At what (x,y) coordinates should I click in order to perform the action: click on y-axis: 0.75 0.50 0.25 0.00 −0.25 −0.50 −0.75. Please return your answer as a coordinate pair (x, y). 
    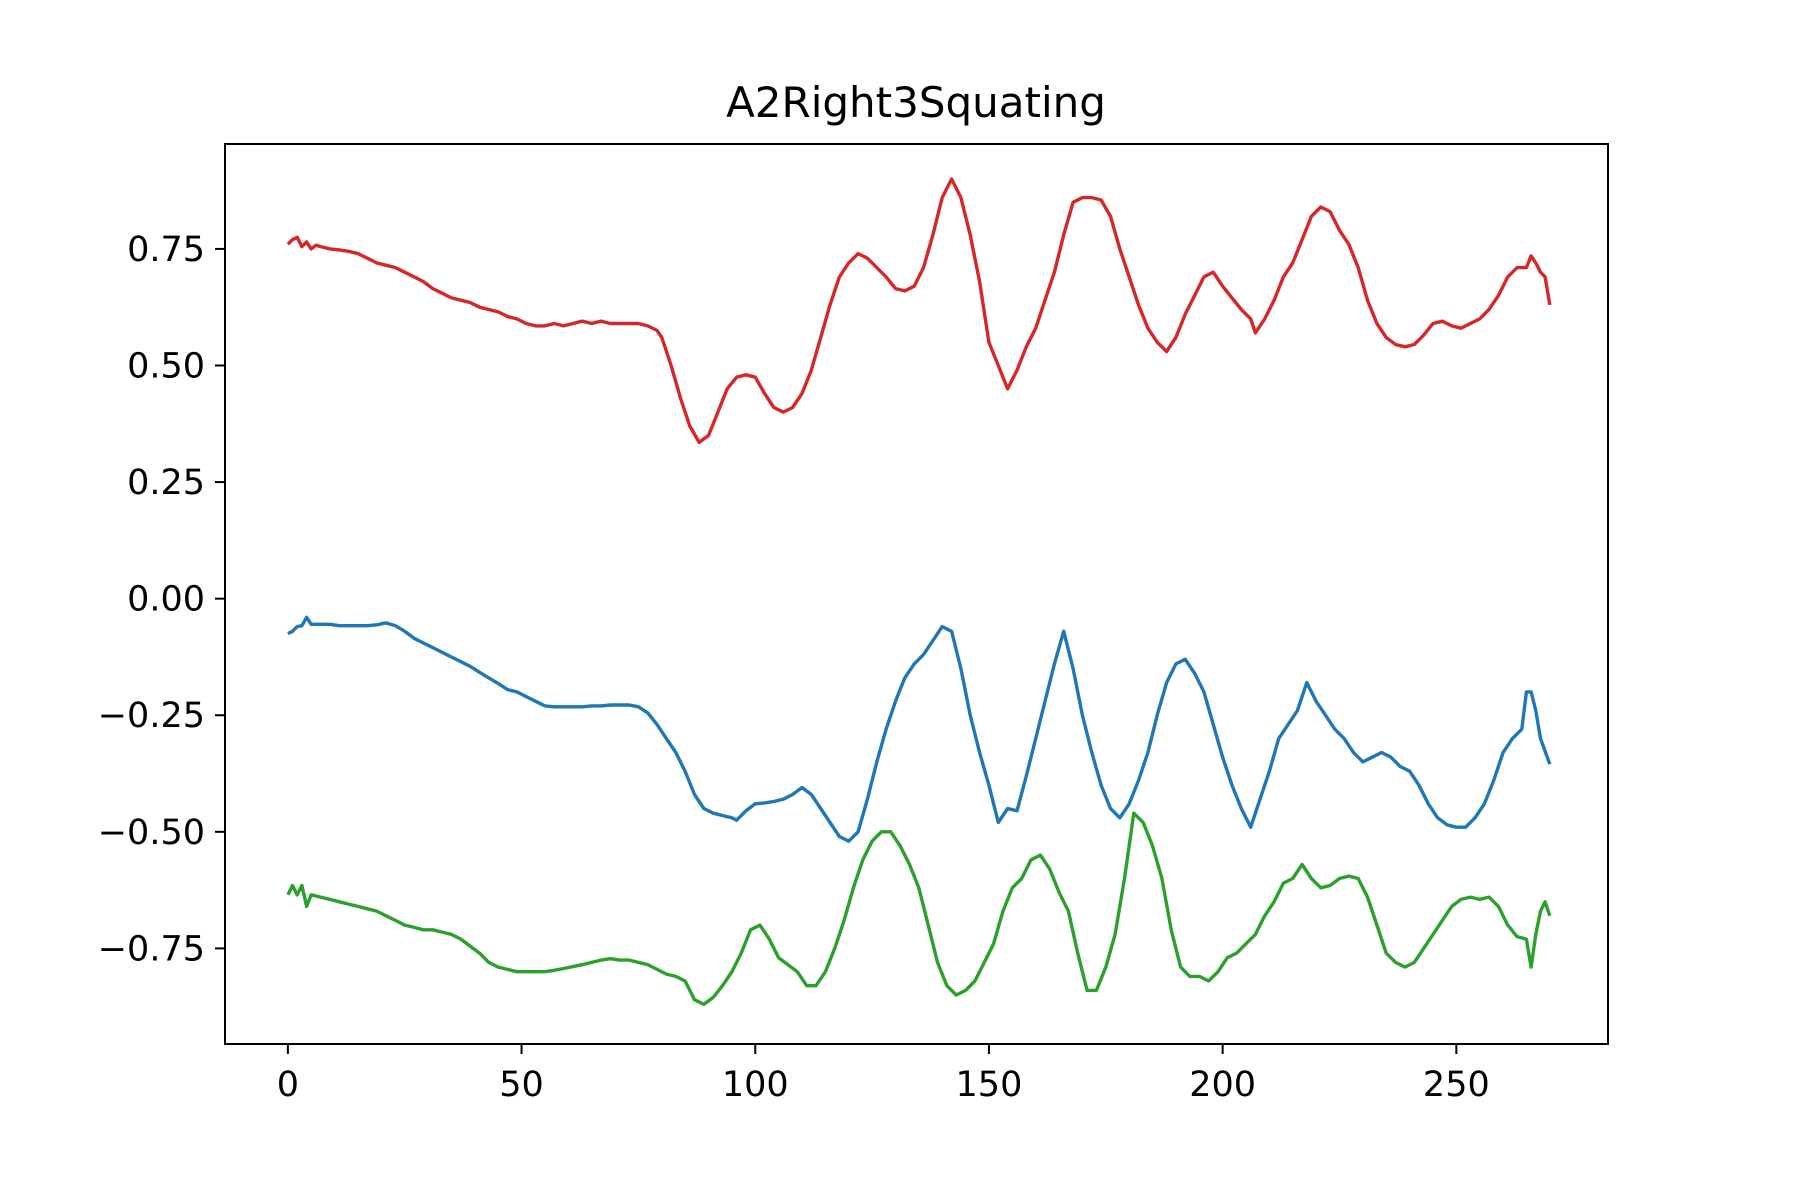
    Looking at the image, I should click on (161, 599).